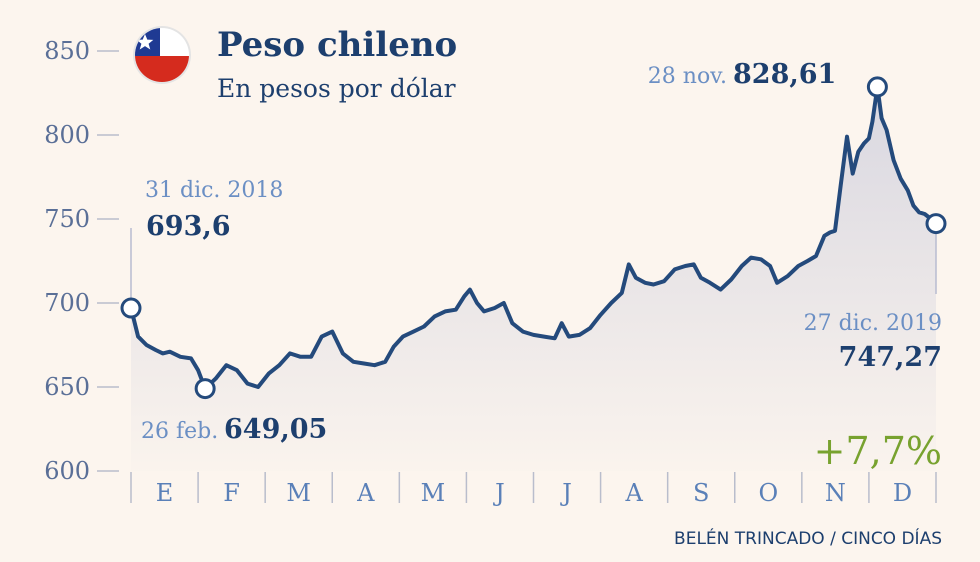 The width and height of the screenshot is (980, 562). What do you see at coordinates (81, 261) in the screenshot?
I see `y-axis: 600 650 700 750 800 850` at bounding box center [81, 261].